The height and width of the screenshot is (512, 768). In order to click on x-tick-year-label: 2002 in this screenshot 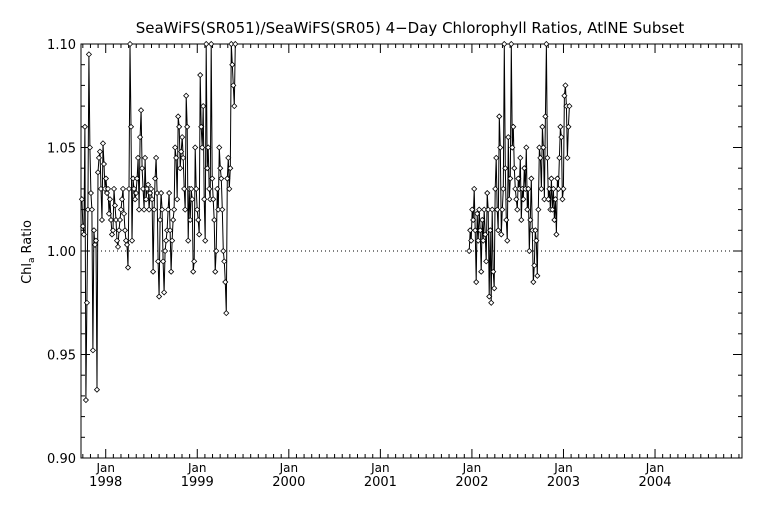, I will do `click(471, 482)`.